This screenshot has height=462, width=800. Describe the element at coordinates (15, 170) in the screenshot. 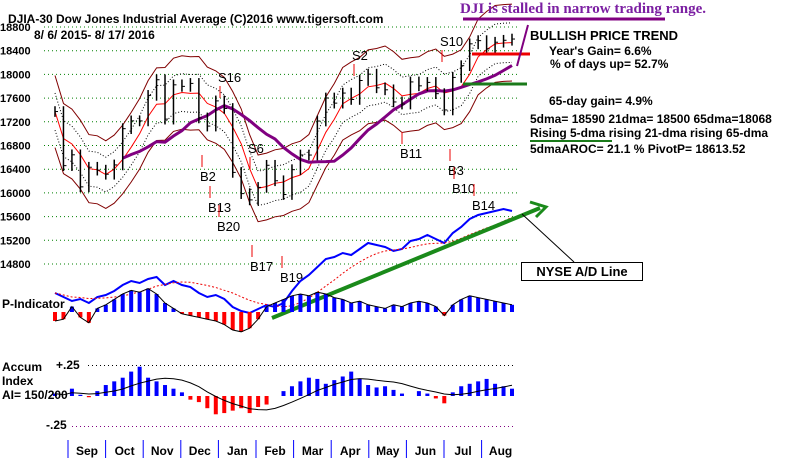

I see `y-tick-label: 16400` at that location.